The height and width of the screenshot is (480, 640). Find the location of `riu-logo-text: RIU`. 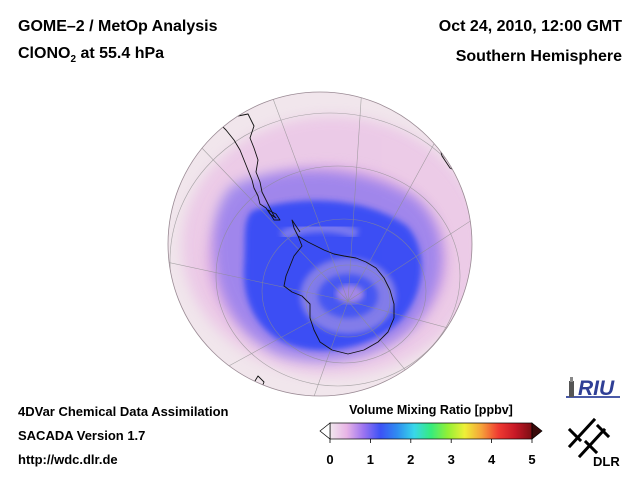

riu-logo-text: RIU is located at coordinates (596, 388).